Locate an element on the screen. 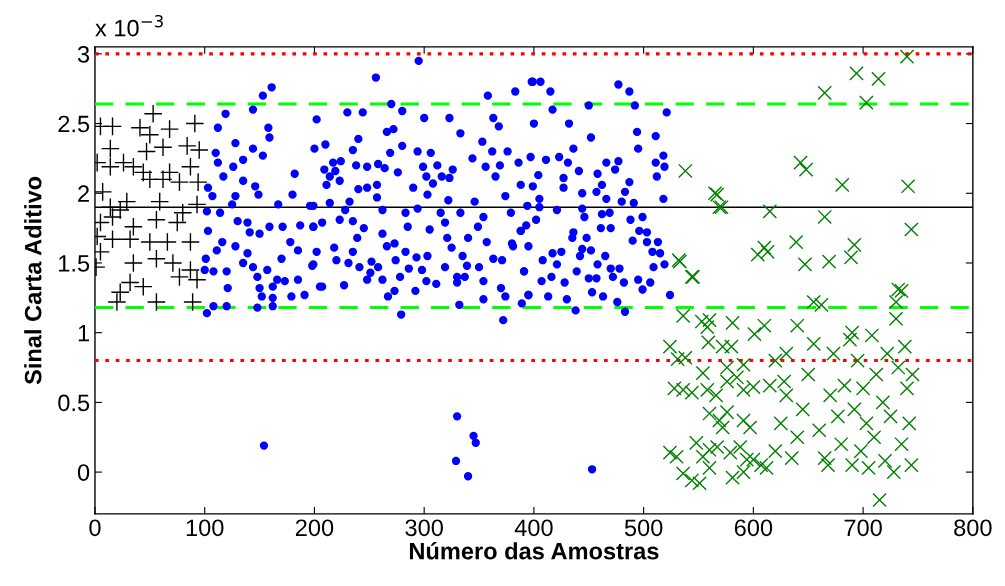 This screenshot has width=1005, height=586. y-tick-label: 2 is located at coordinates (83, 193).